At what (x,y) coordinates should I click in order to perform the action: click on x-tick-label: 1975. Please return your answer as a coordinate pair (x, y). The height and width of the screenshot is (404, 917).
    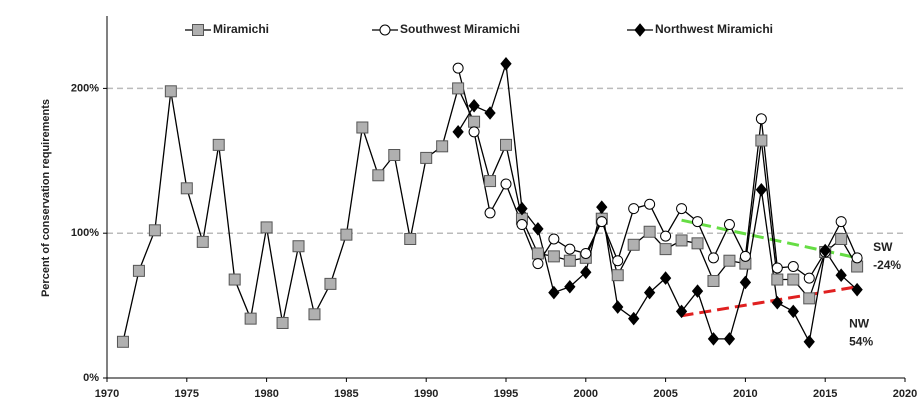
    Looking at the image, I should click on (187, 394).